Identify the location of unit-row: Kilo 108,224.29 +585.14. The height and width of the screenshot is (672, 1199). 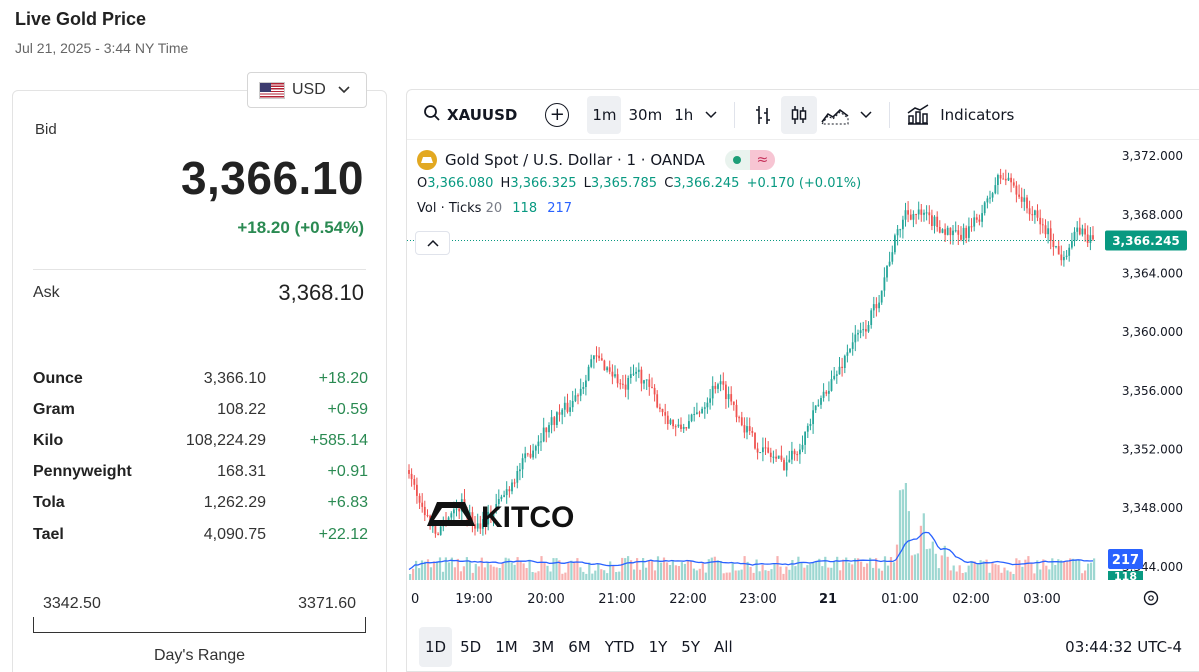
(201, 440).